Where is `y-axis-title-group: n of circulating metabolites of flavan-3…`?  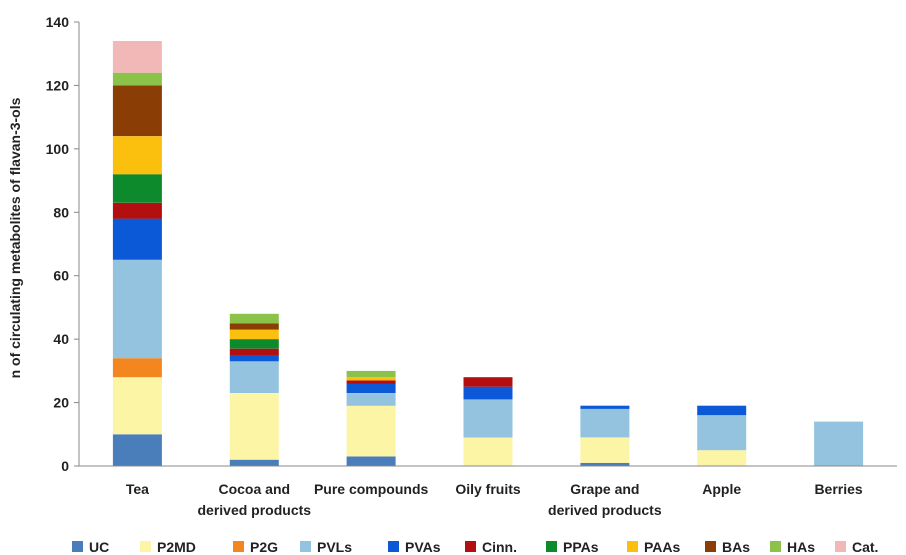 y-axis-title-group: n of circulating metabolites of flavan-3… is located at coordinates (15, 237).